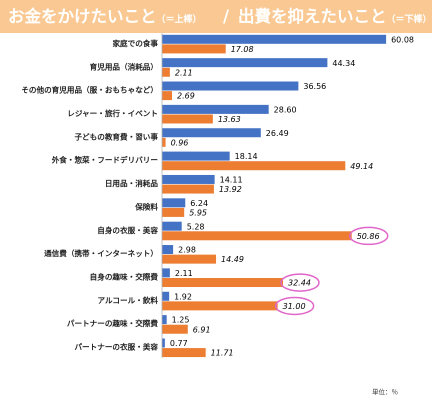 This screenshot has height=400, width=432. I want to click on category-label: 通信費（携帯・インターネット）, so click(101, 253).